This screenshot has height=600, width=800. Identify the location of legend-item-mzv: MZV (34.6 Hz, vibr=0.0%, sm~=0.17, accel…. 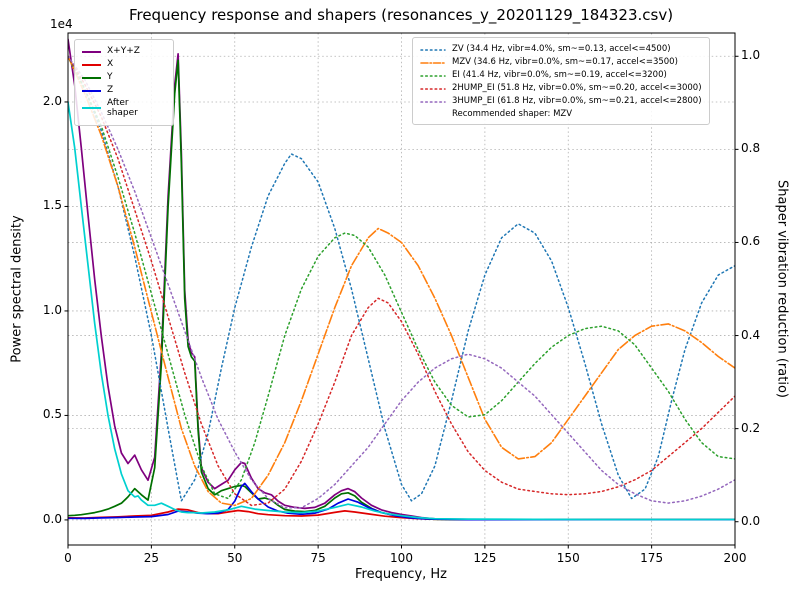
(561, 62).